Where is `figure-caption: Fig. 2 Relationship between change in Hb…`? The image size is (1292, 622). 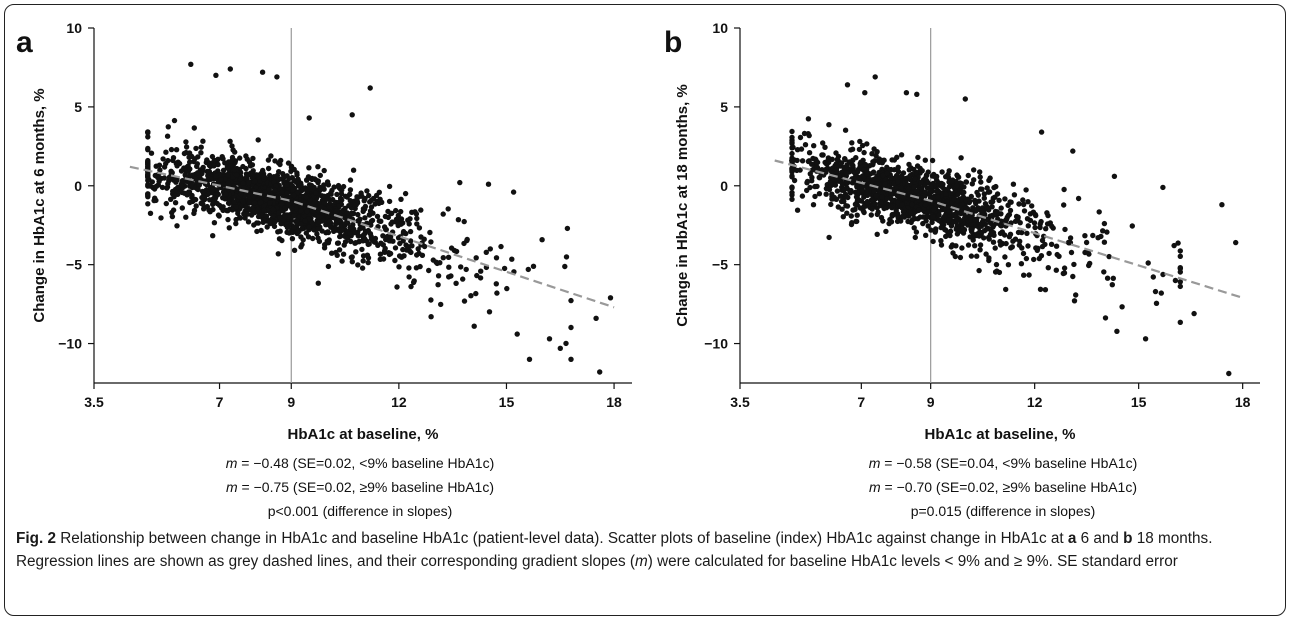
figure-caption: Fig. 2 Relationship between change in Hb… is located at coordinates (645, 550).